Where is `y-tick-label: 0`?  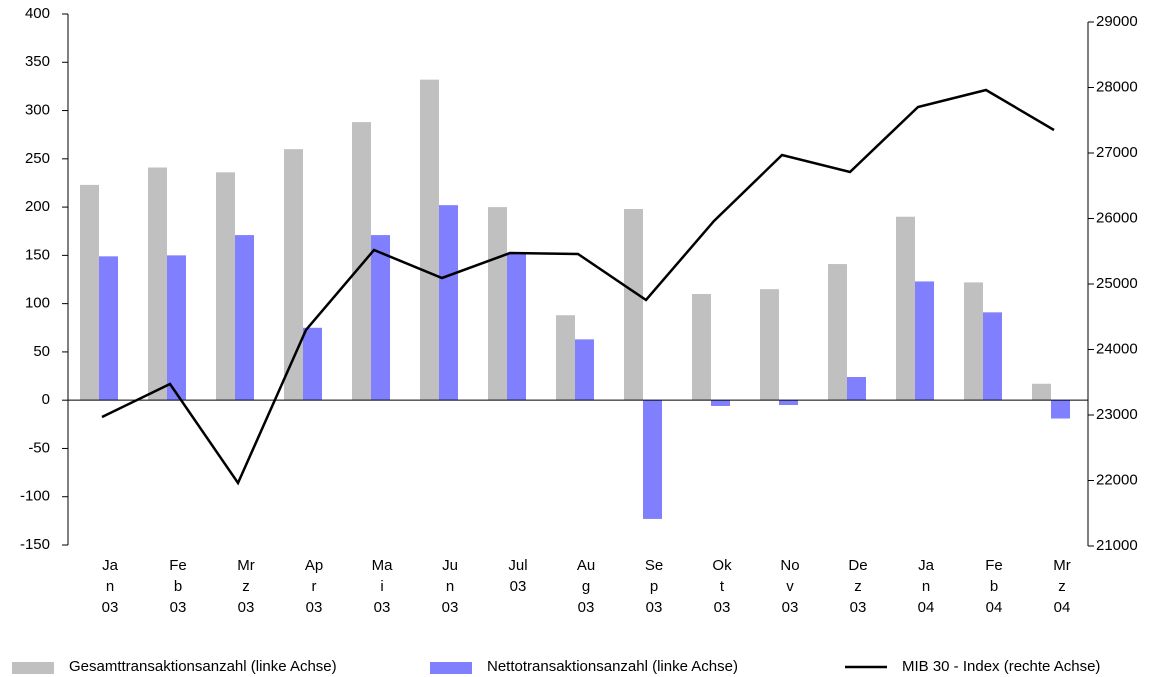
y-tick-label: 0 is located at coordinates (46, 399).